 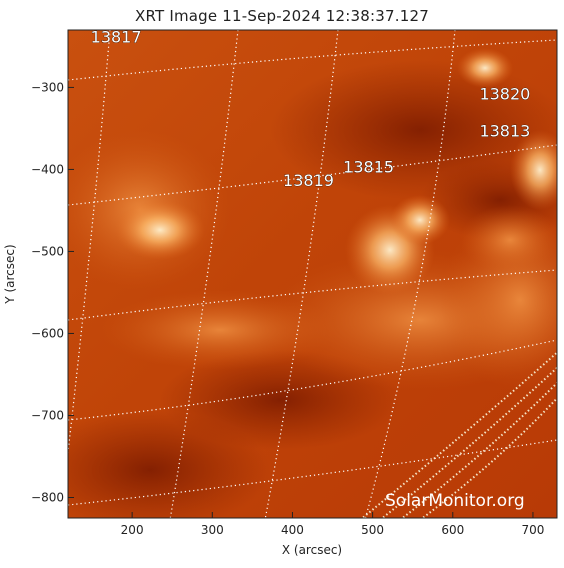 What do you see at coordinates (47, 169) in the screenshot?
I see `y-tick-label: −400` at bounding box center [47, 169].